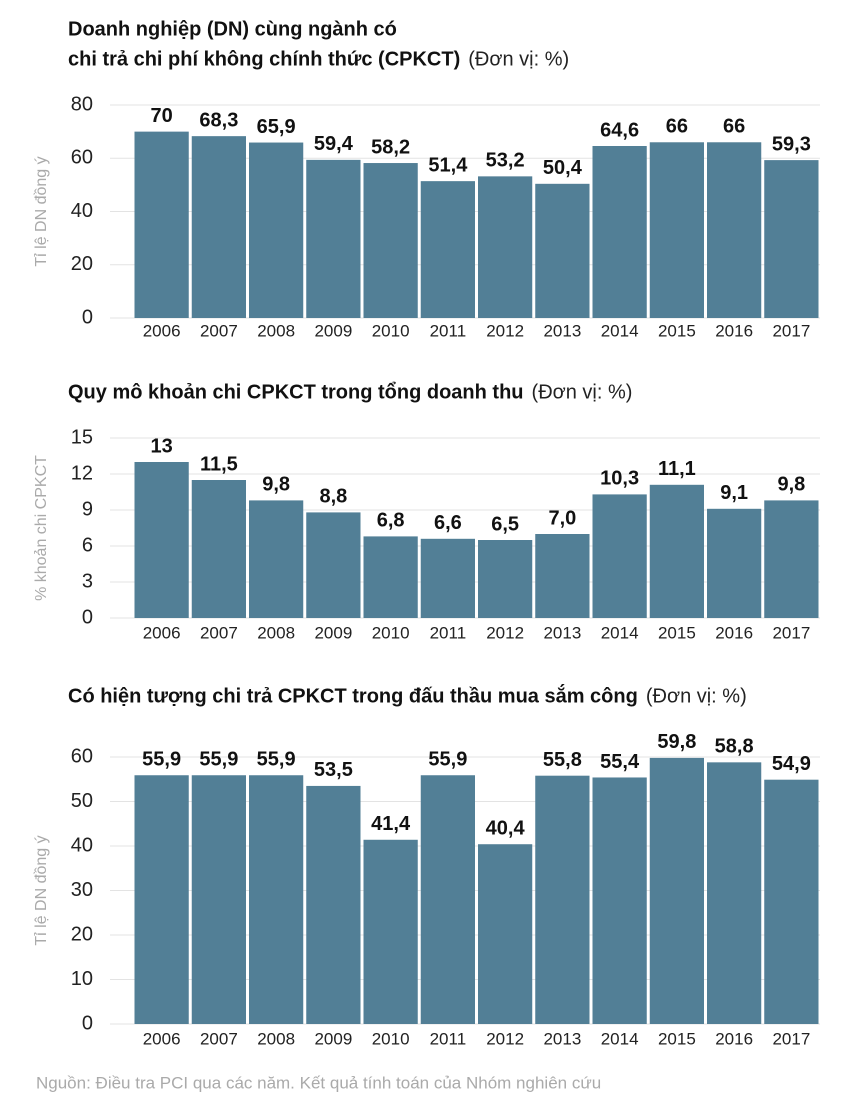  What do you see at coordinates (506, 829) in the screenshot?
I see `value-label: 40,4` at bounding box center [506, 829].